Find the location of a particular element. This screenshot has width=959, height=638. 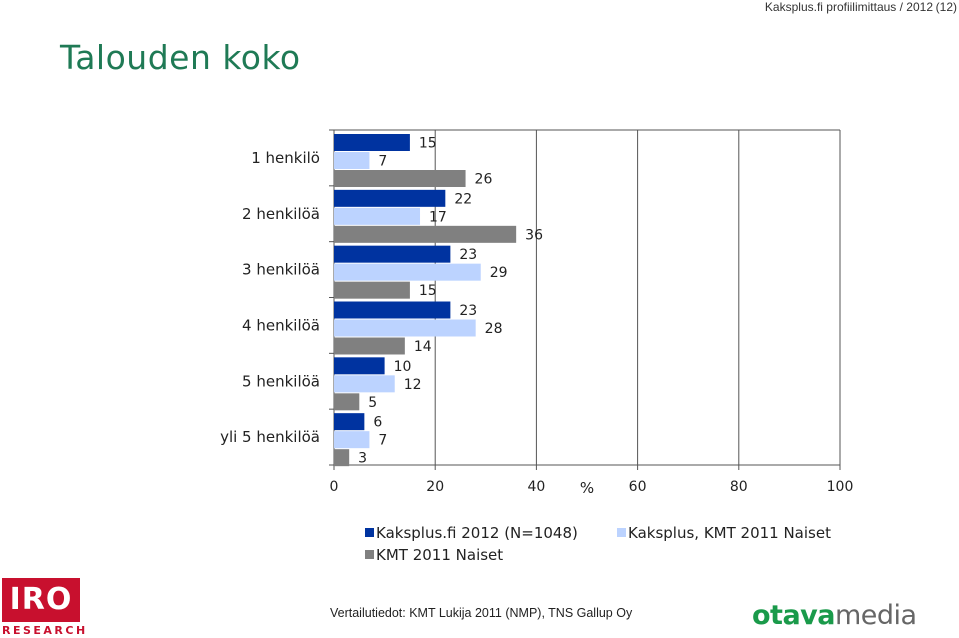

category-label: 4 henkilöä is located at coordinates (281, 325).